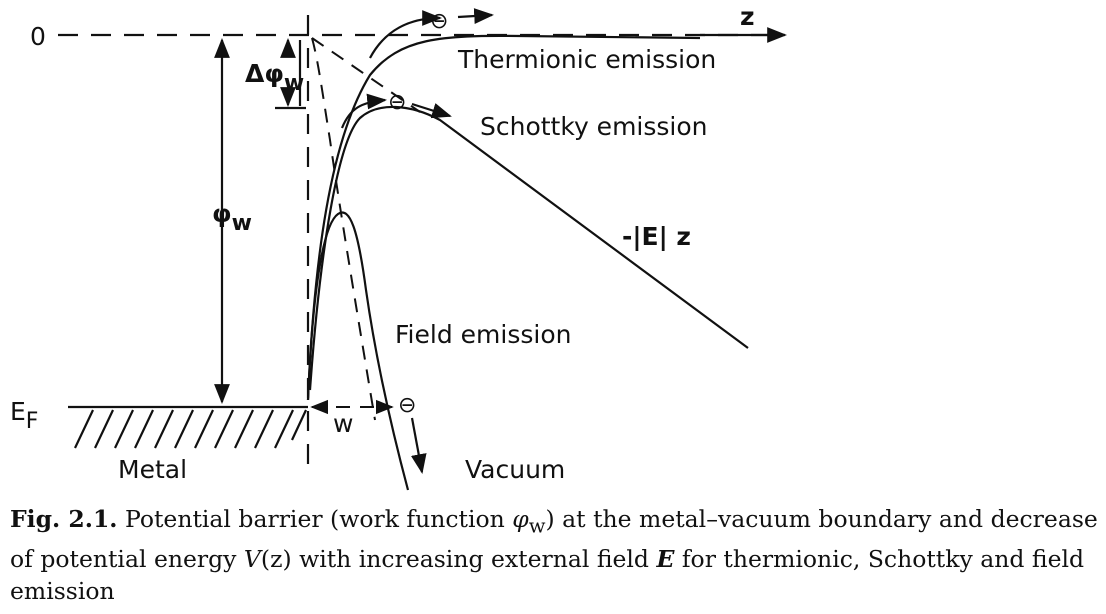 The image size is (1106, 614). What do you see at coordinates (343, 423) in the screenshot?
I see `width-label: w` at bounding box center [343, 423].